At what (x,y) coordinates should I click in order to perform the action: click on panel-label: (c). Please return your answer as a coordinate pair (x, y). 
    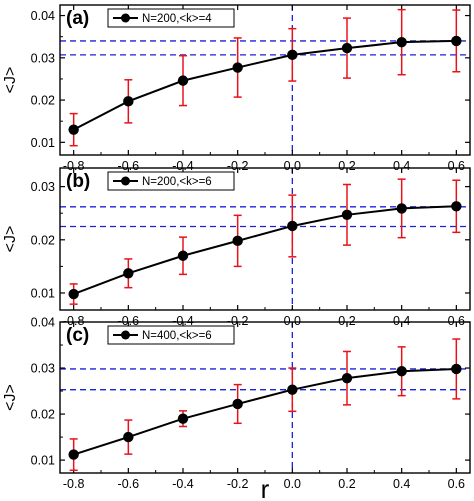
    Looking at the image, I should click on (77, 335).